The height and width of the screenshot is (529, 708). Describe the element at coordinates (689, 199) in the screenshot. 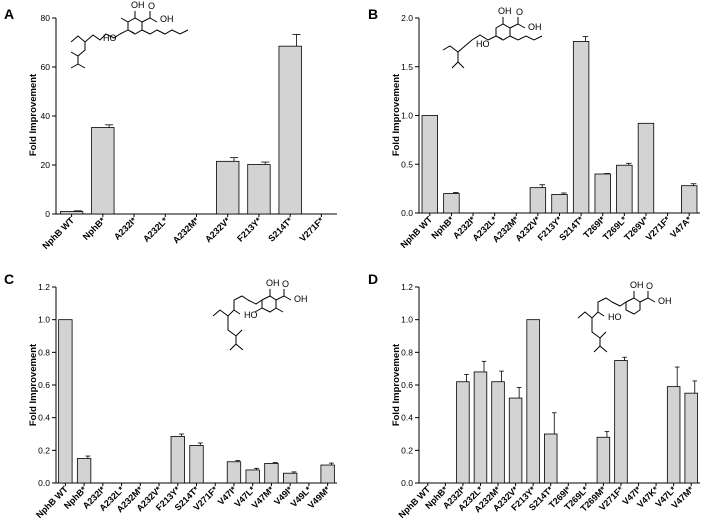

I see `bar-v47a-` at that location.